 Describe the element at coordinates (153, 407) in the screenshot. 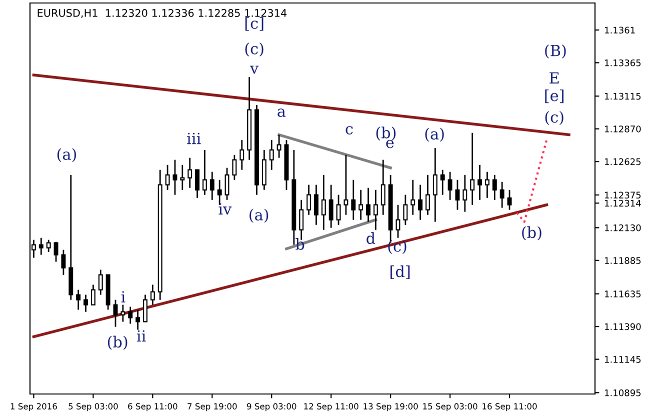

I see `x-tick-label: 6 Sep 11:00` at that location.